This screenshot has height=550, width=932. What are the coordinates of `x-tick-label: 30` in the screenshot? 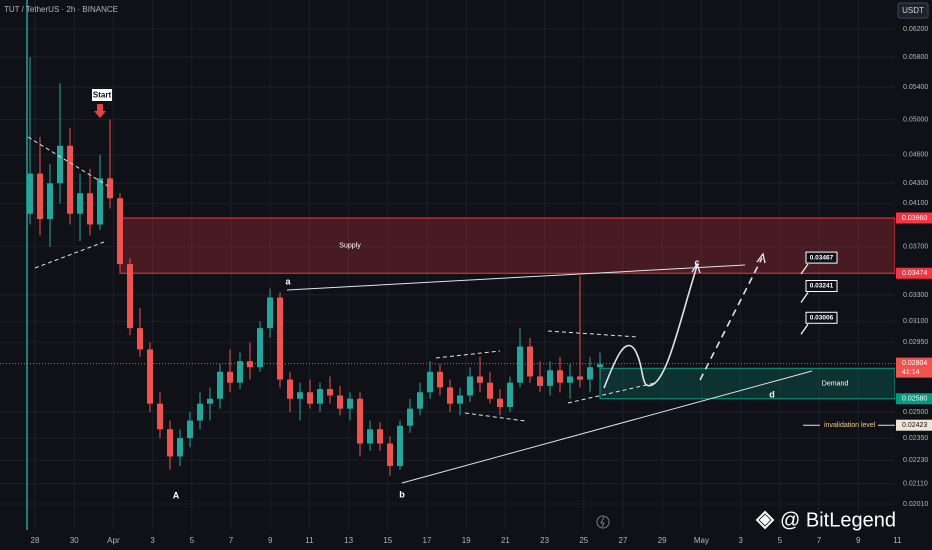 It's located at (74, 540).